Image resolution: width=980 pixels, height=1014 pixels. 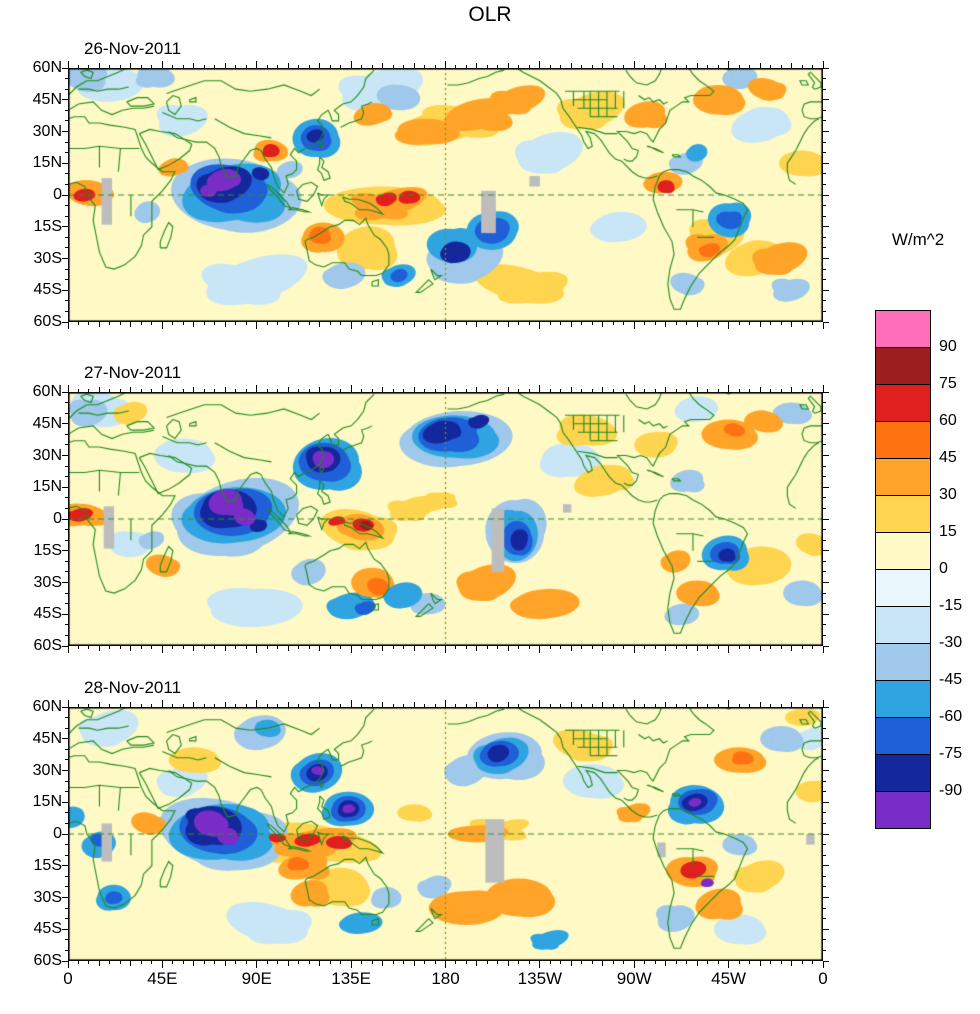 What do you see at coordinates (634, 978) in the screenshot?
I see `lon-tick-label: 90W` at bounding box center [634, 978].